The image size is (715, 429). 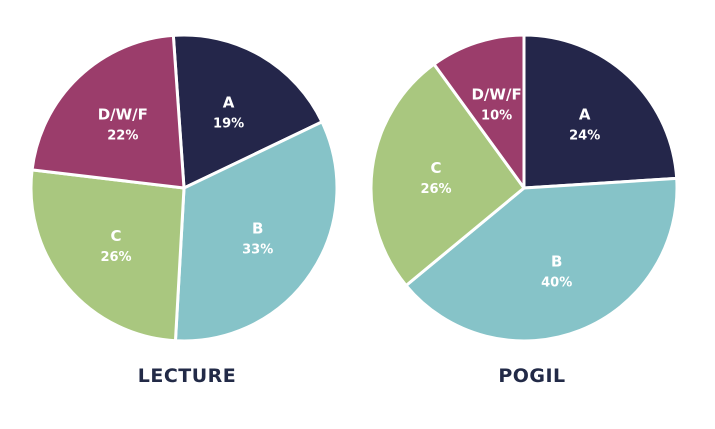 What do you see at coordinates (123, 115) in the screenshot?
I see `lecture-slice-label-d-w-f: D/W/F` at bounding box center [123, 115].